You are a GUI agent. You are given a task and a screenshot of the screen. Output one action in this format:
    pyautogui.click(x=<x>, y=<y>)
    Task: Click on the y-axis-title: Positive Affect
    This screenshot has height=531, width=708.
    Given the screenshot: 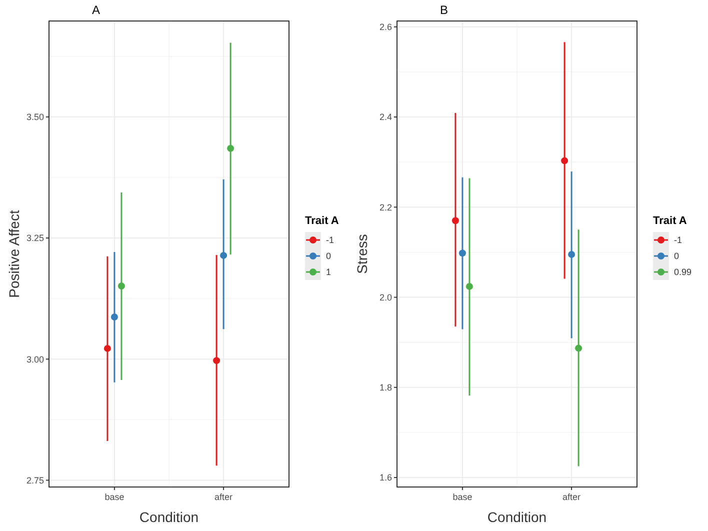 What is the action you would take?
    pyautogui.click(x=14, y=254)
    